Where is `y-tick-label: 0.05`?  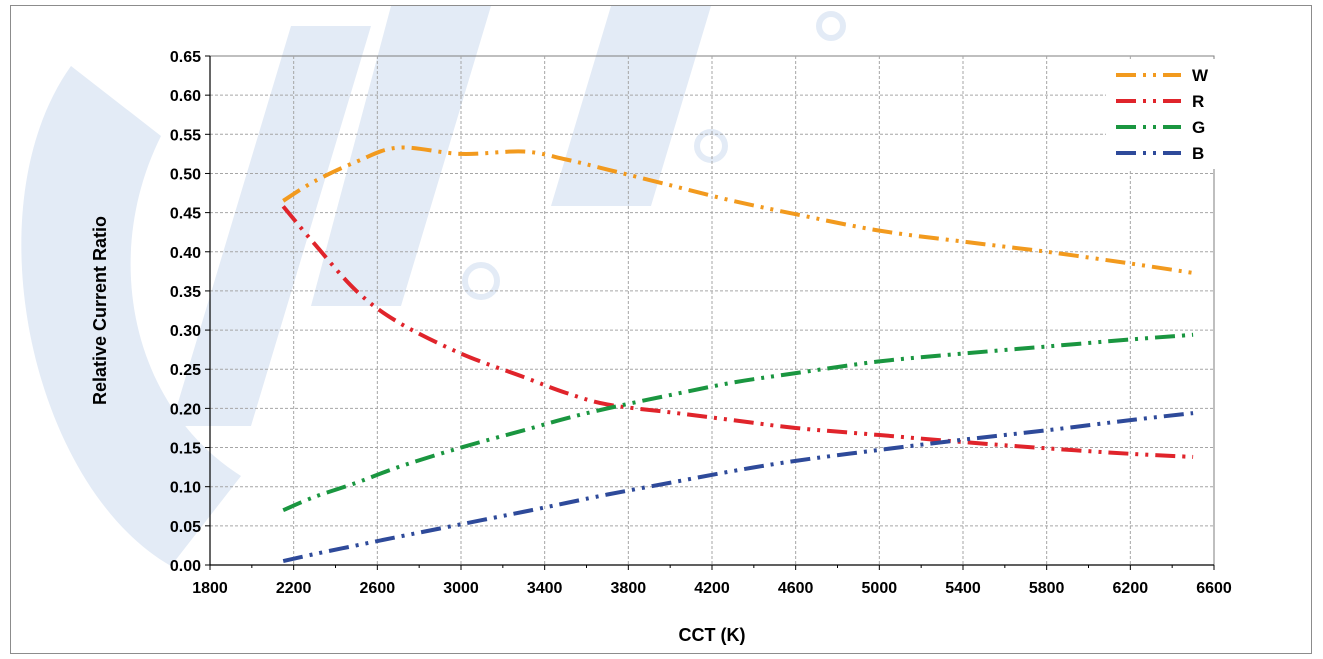
y-tick-label: 0.05 is located at coordinates (185, 527).